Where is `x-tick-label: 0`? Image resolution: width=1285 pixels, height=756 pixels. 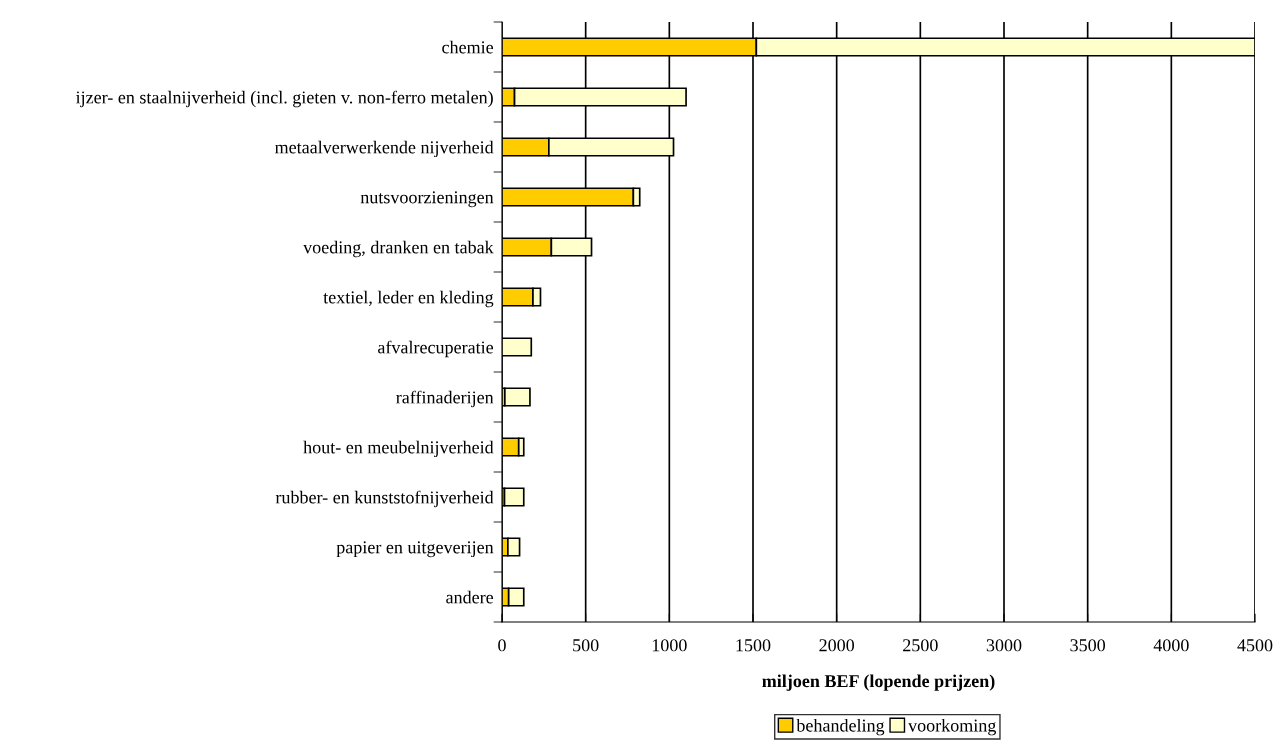 x-tick-label: 0 is located at coordinates (502, 645).